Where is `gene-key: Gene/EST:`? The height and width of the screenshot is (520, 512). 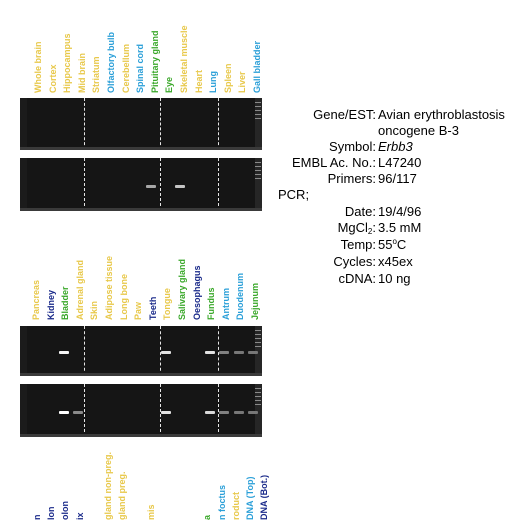
gene-key: Gene/EST: is located at coordinates (344, 114).